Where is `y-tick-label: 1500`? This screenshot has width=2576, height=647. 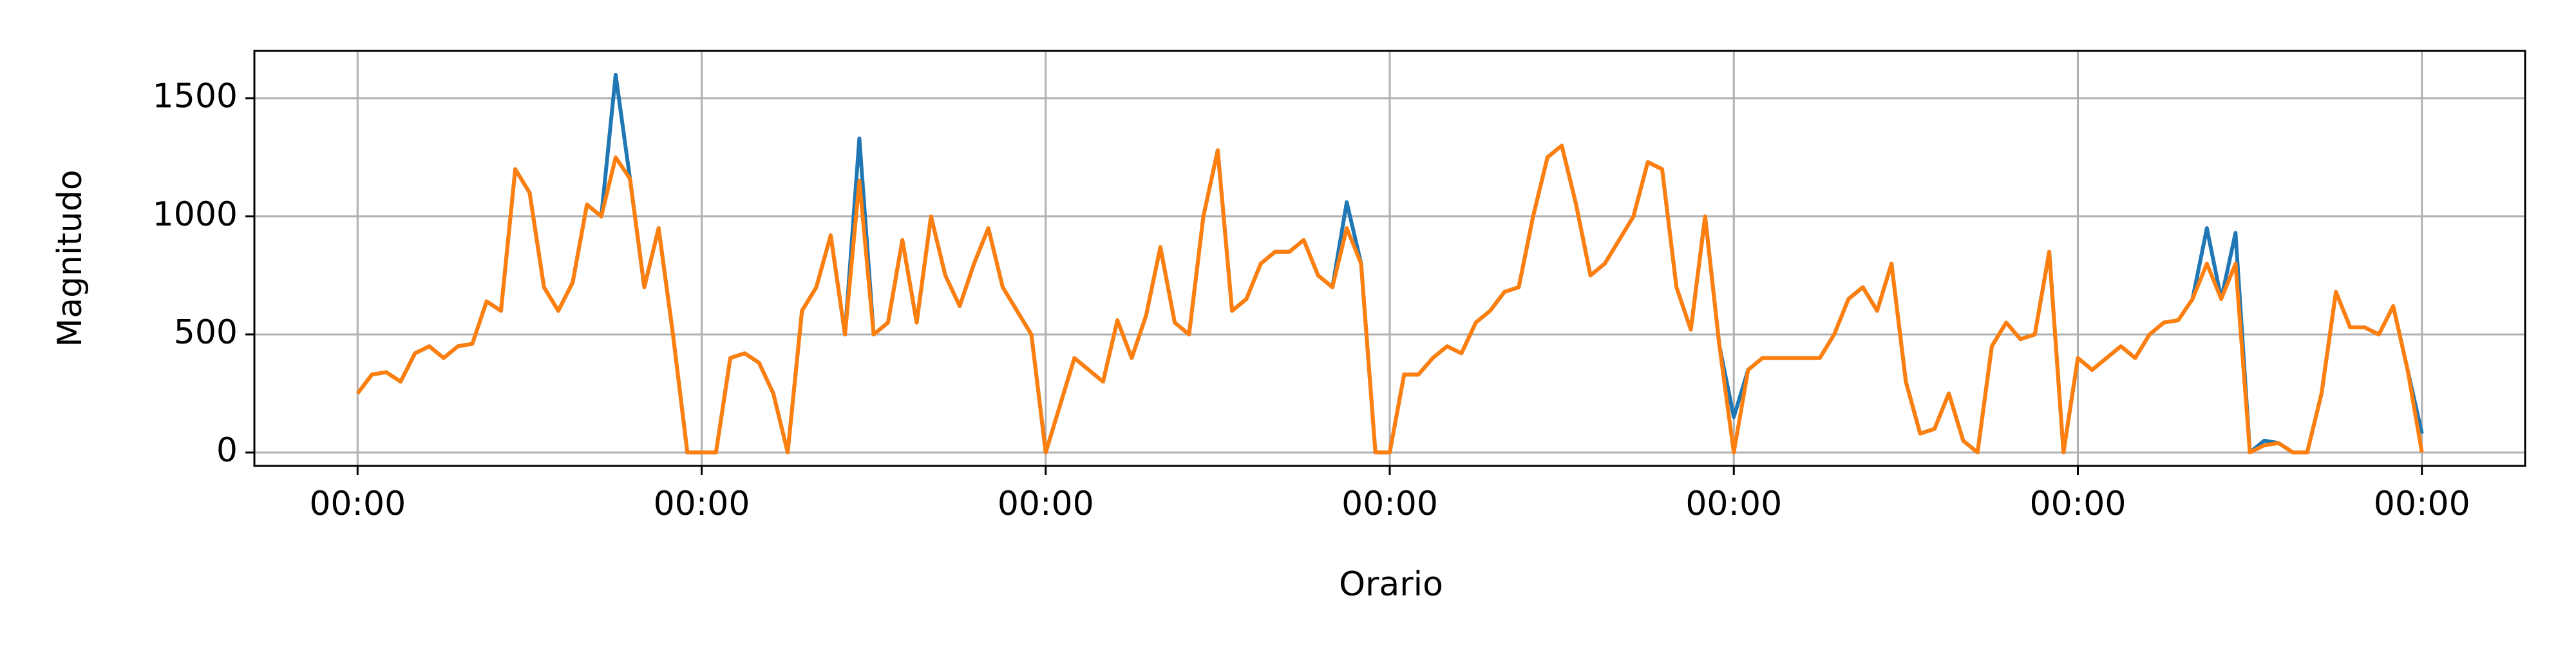
y-tick-label: 1500 is located at coordinates (195, 96).